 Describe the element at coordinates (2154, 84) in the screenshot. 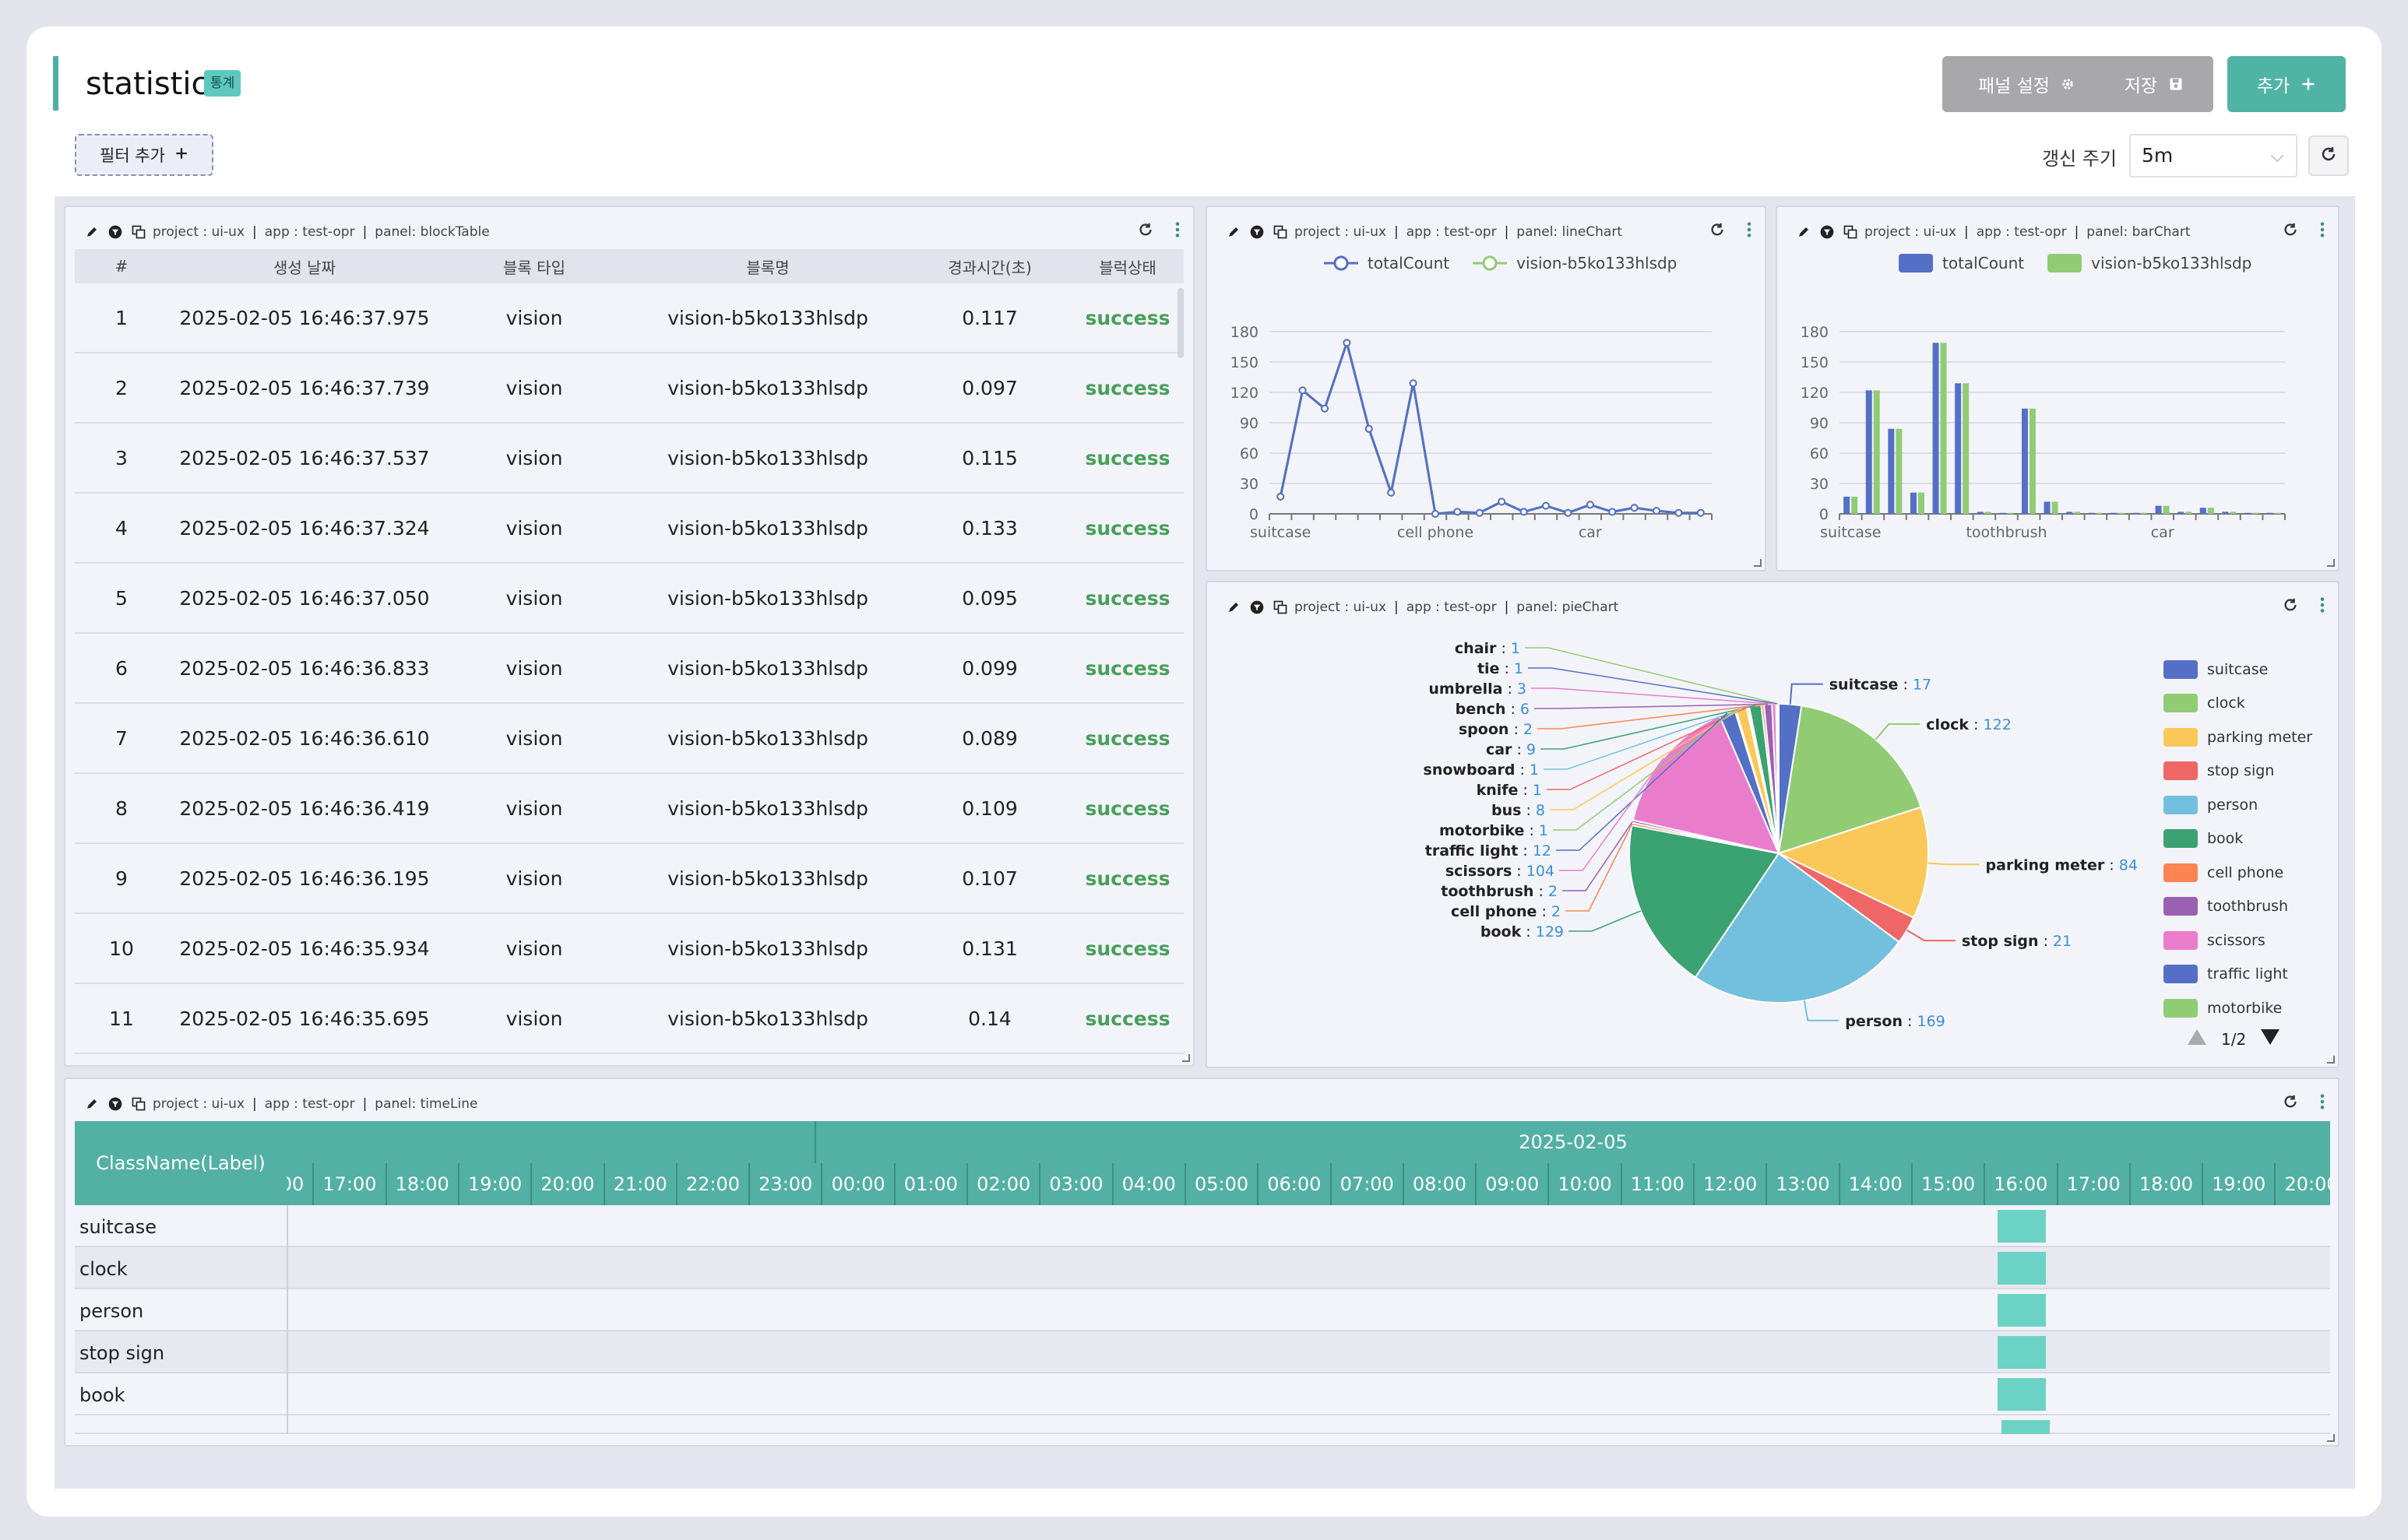

I see `save-button: 저장` at that location.